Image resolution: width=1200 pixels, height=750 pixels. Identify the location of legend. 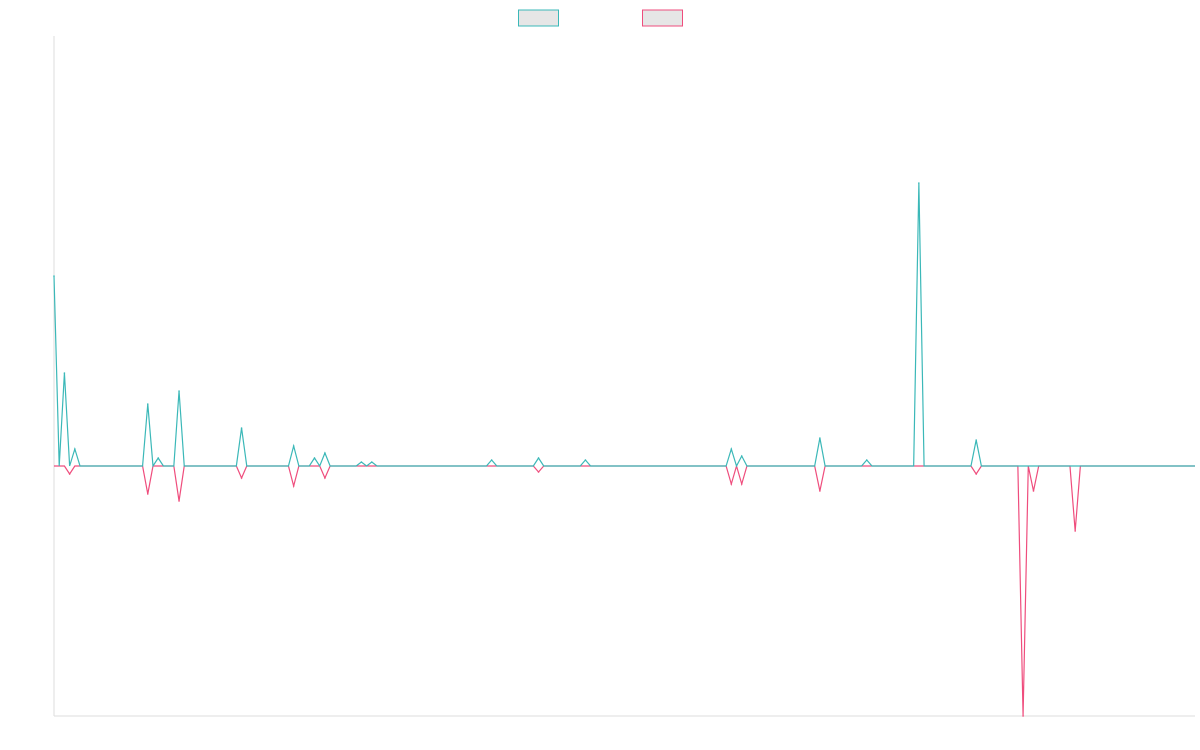
(600, 18).